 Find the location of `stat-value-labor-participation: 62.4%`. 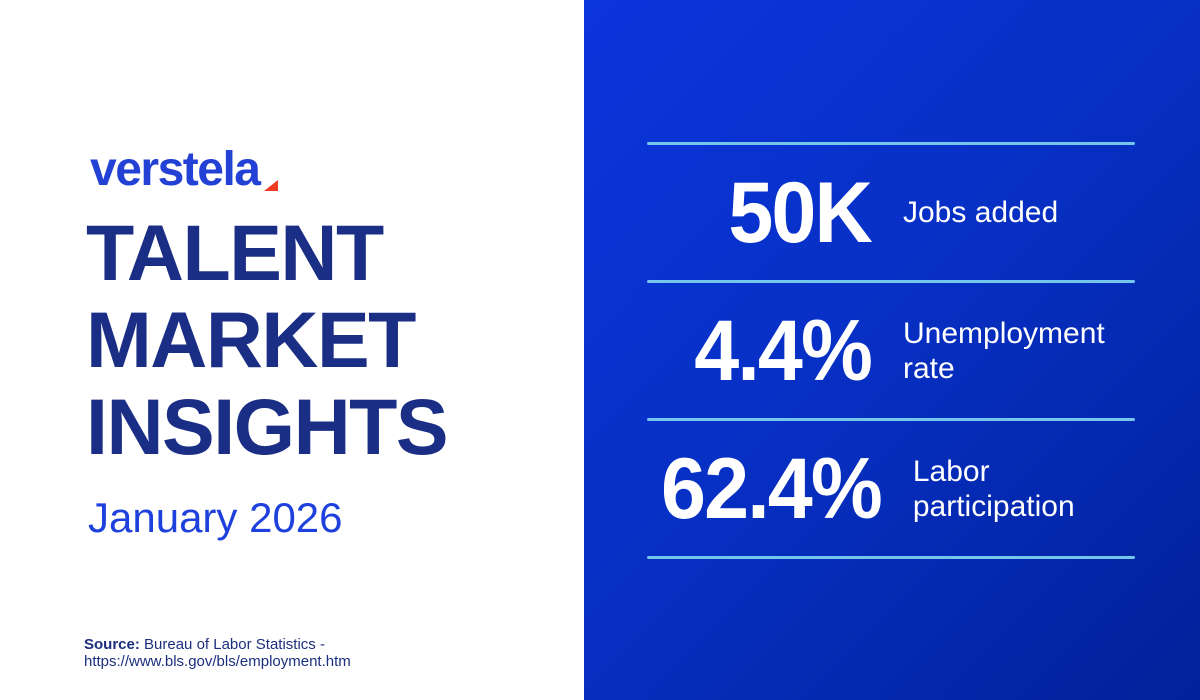

stat-value-labor-participation: 62.4% is located at coordinates (772, 488).